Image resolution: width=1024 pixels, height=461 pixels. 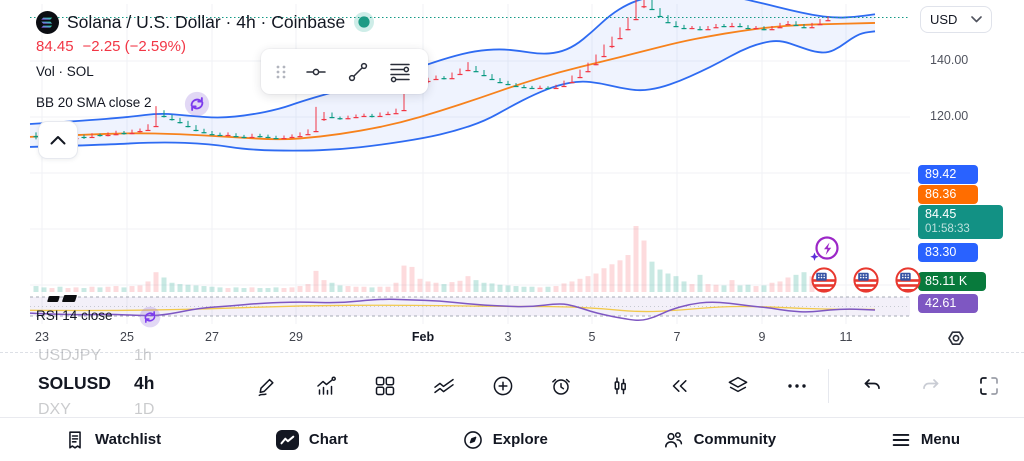 What do you see at coordinates (326, 386) in the screenshot?
I see `indicators-icon` at bounding box center [326, 386].